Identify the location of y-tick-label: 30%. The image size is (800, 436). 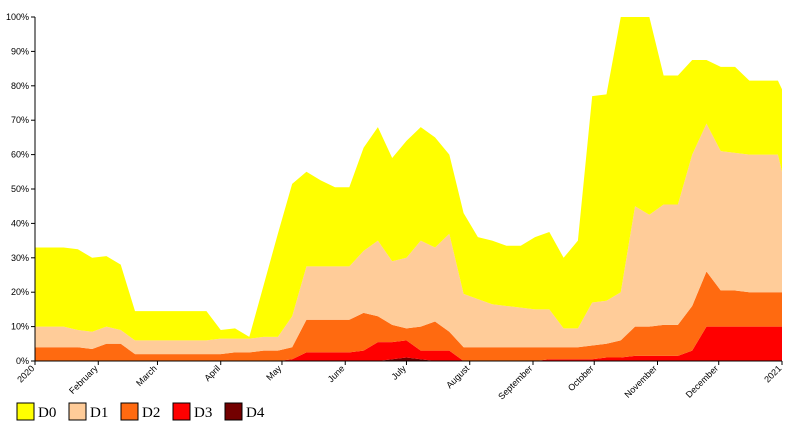
(20, 258).